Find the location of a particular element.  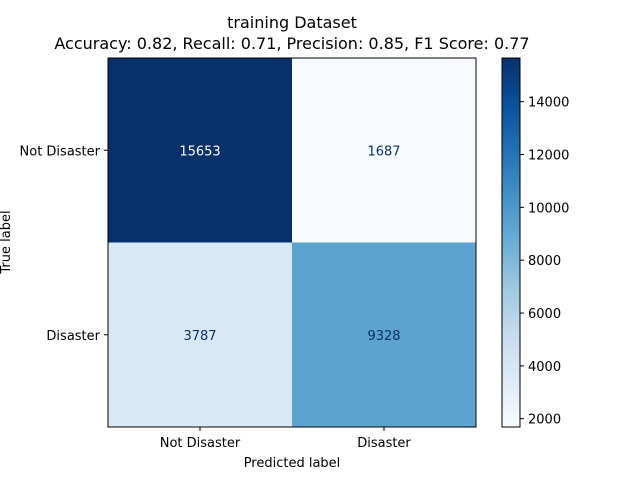

y-axis-label: True label is located at coordinates (7, 242).